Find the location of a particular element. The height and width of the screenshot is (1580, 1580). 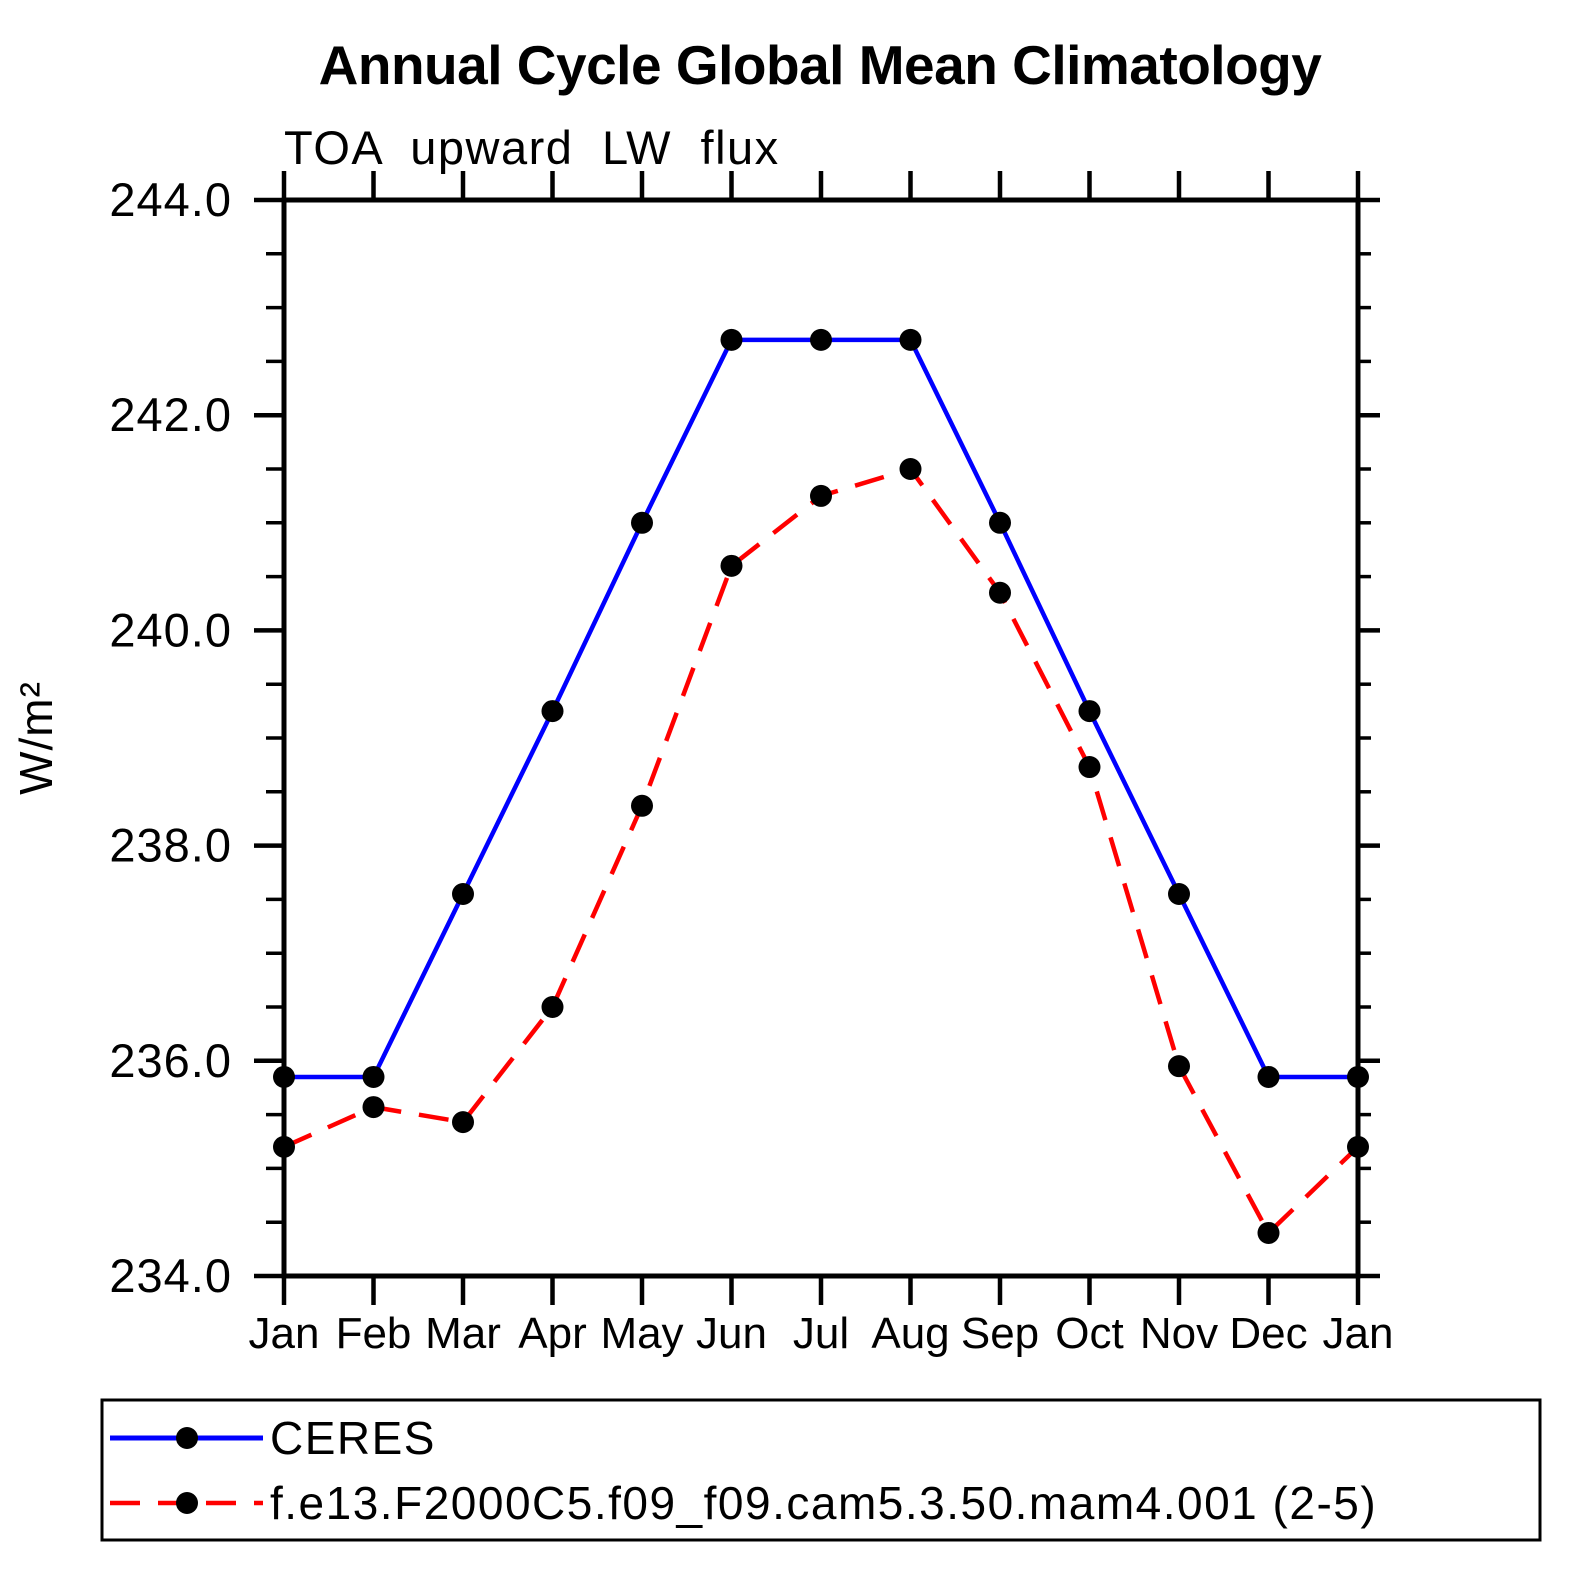

legend-box is located at coordinates (821, 1470).